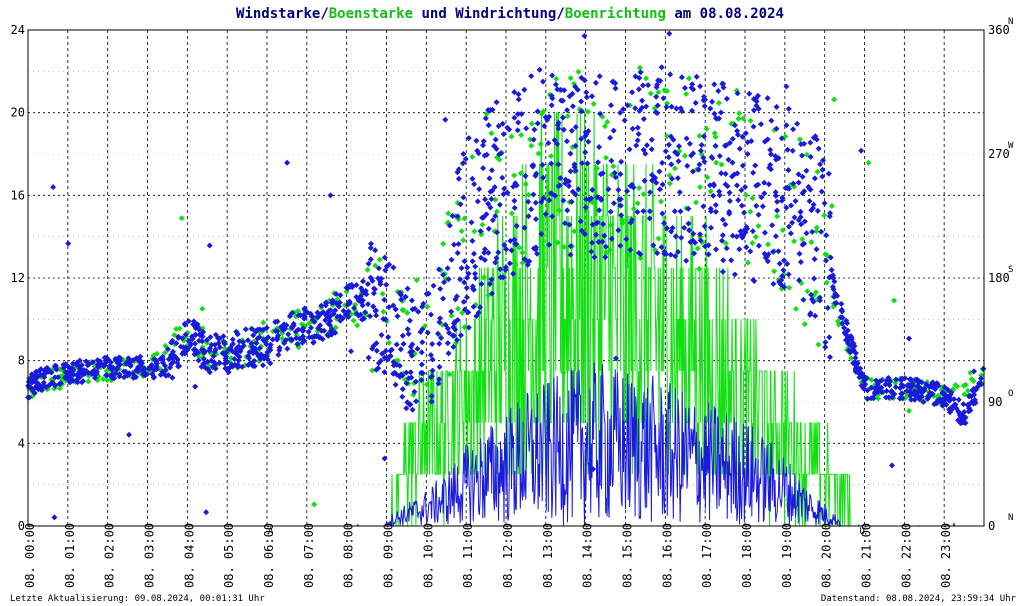  Describe the element at coordinates (548, 555) in the screenshot. I see `x-tick-label: 08. 13:00` at that location.